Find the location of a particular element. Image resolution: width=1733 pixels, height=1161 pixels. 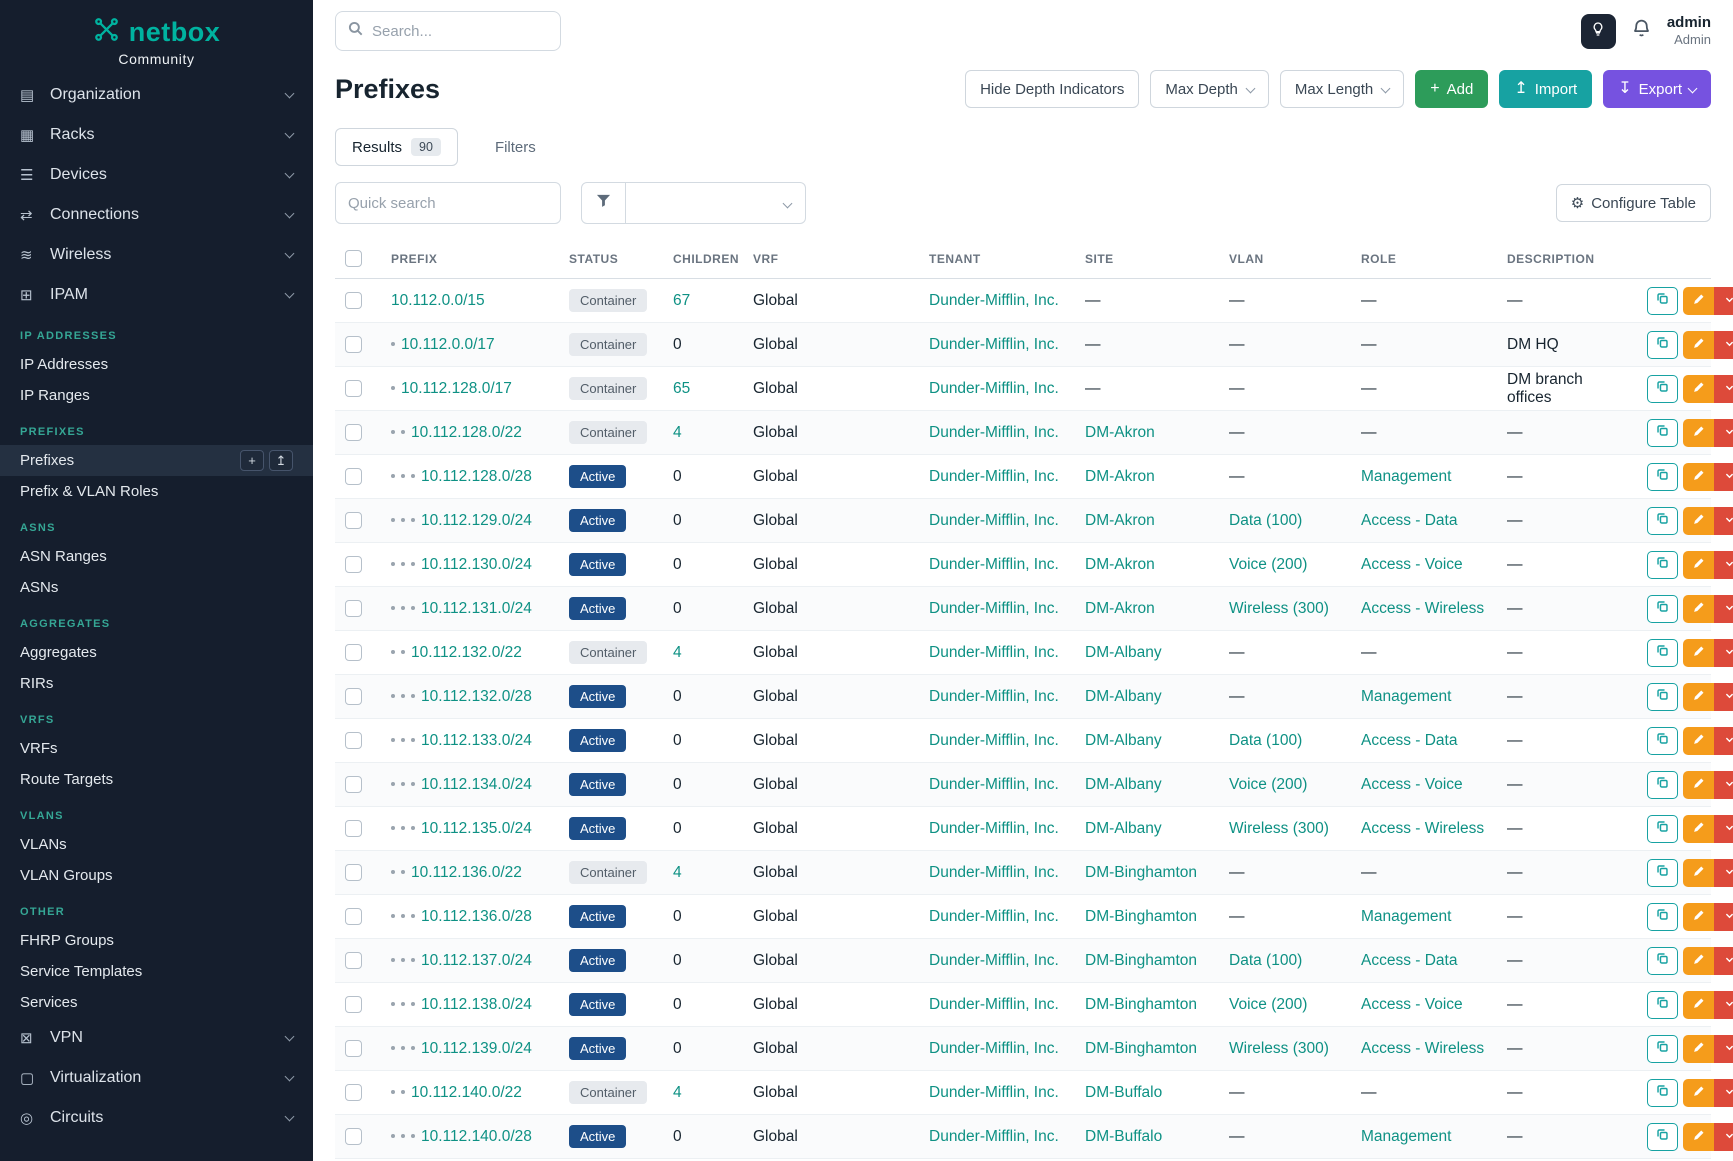

tab-filters: Filters is located at coordinates (515, 147).